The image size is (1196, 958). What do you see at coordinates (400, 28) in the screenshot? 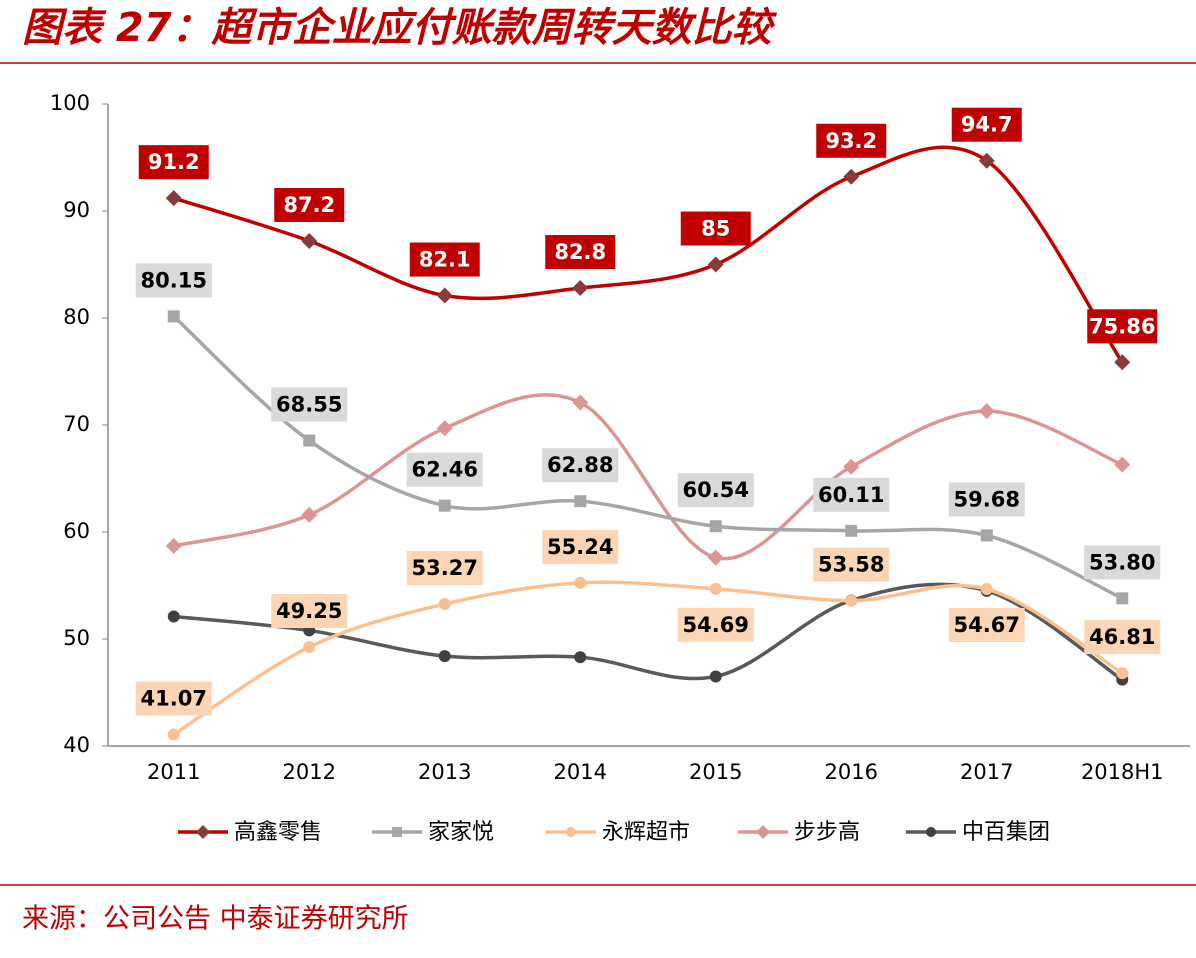
I see `chart-title: 图表 27：超市企业应付账款周转天数比较` at bounding box center [400, 28].